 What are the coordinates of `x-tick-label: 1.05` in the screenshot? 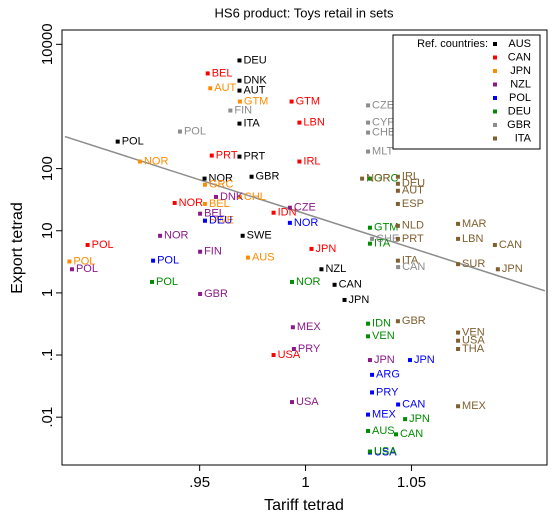 It's located at (411, 482).